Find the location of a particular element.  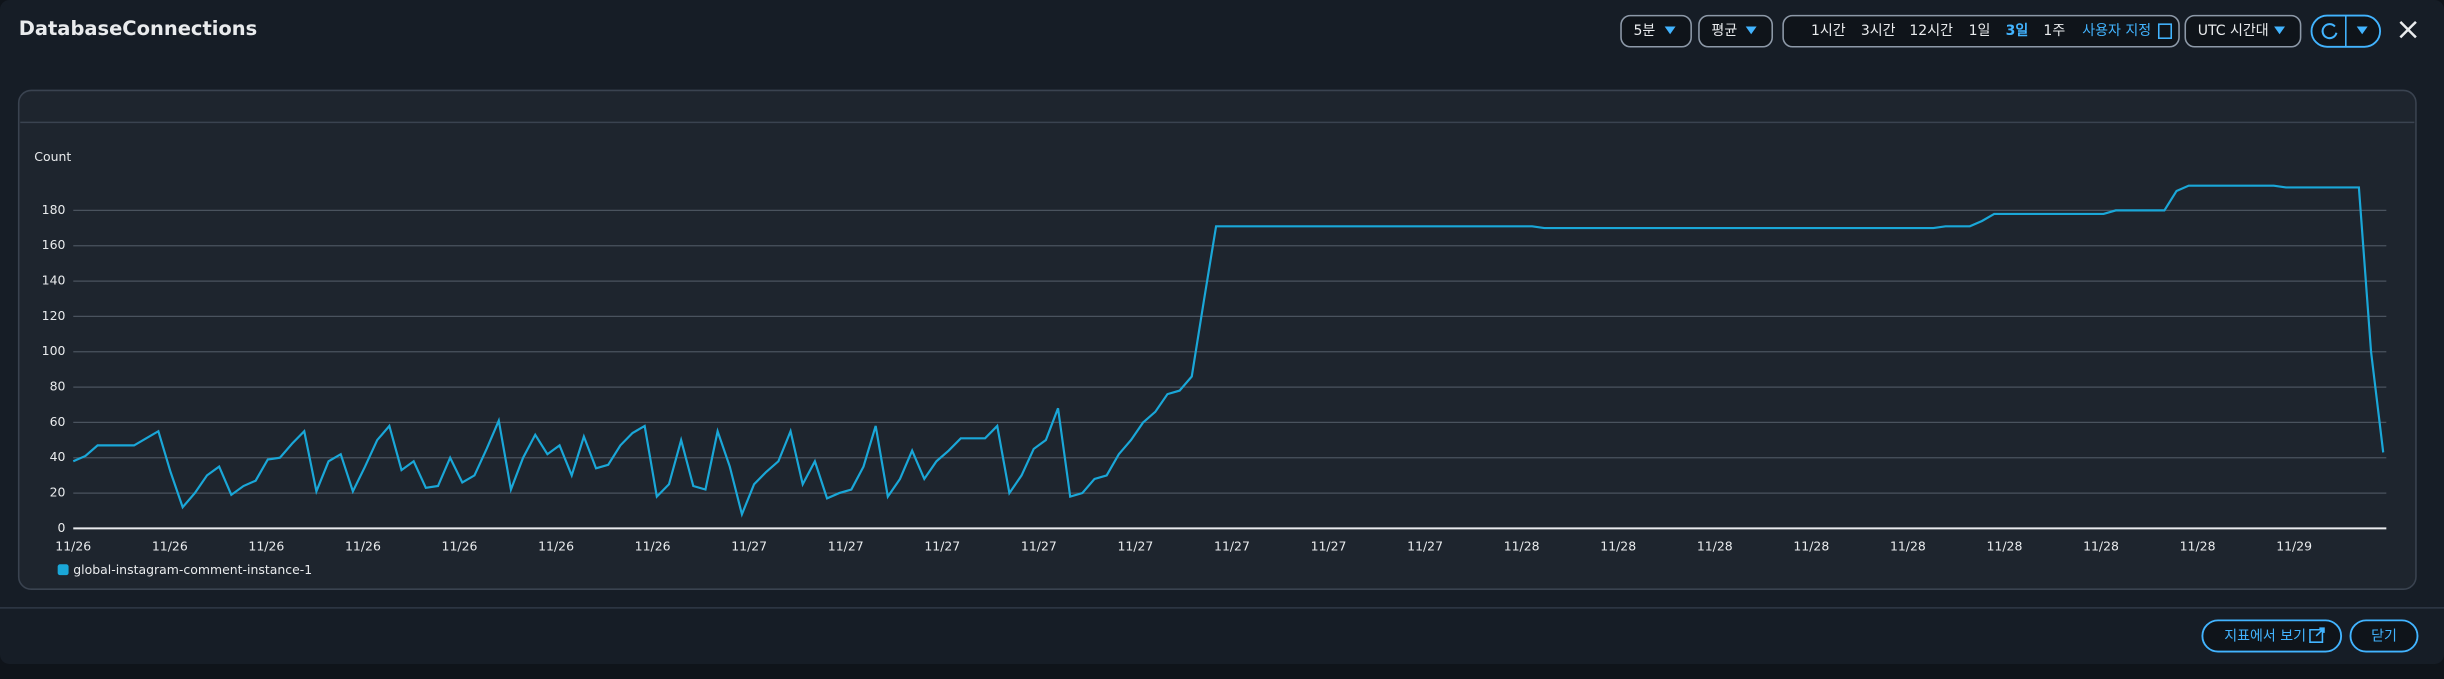

close-button is located at coordinates (2384, 636).